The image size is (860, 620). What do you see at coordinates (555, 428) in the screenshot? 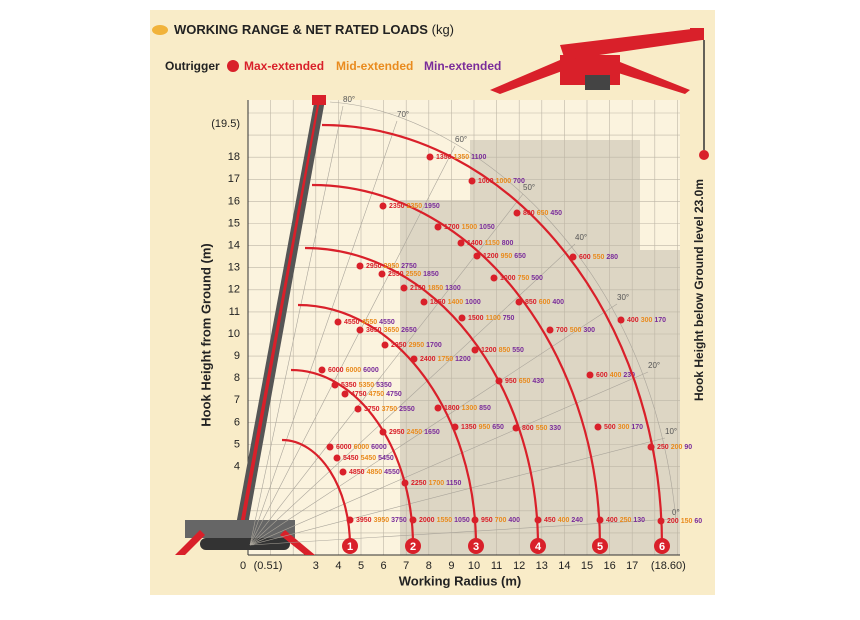
I see `load-value: 330` at bounding box center [555, 428].